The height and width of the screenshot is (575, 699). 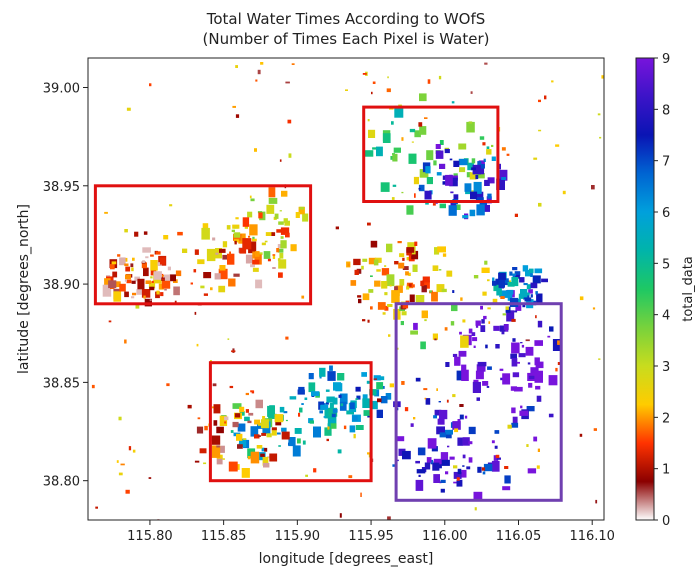 I want to click on x-axis-label: longitude [degrees_east], so click(x=346, y=559).